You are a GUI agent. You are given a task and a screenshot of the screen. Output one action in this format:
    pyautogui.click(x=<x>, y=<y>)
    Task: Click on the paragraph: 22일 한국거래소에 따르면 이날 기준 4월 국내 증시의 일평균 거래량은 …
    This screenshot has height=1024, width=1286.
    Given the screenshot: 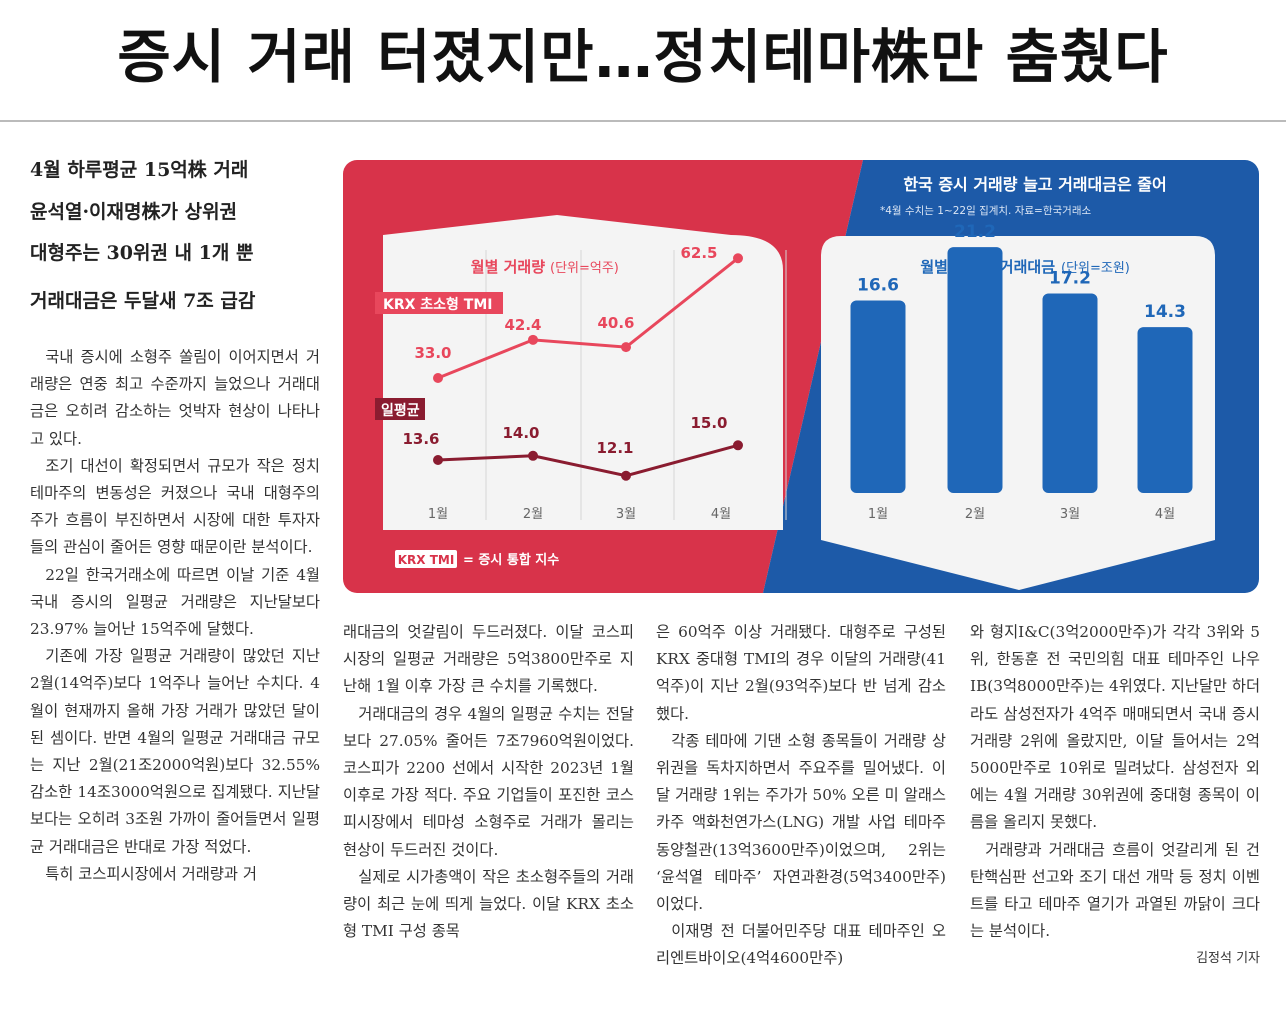 What is the action you would take?
    pyautogui.click(x=175, y=602)
    